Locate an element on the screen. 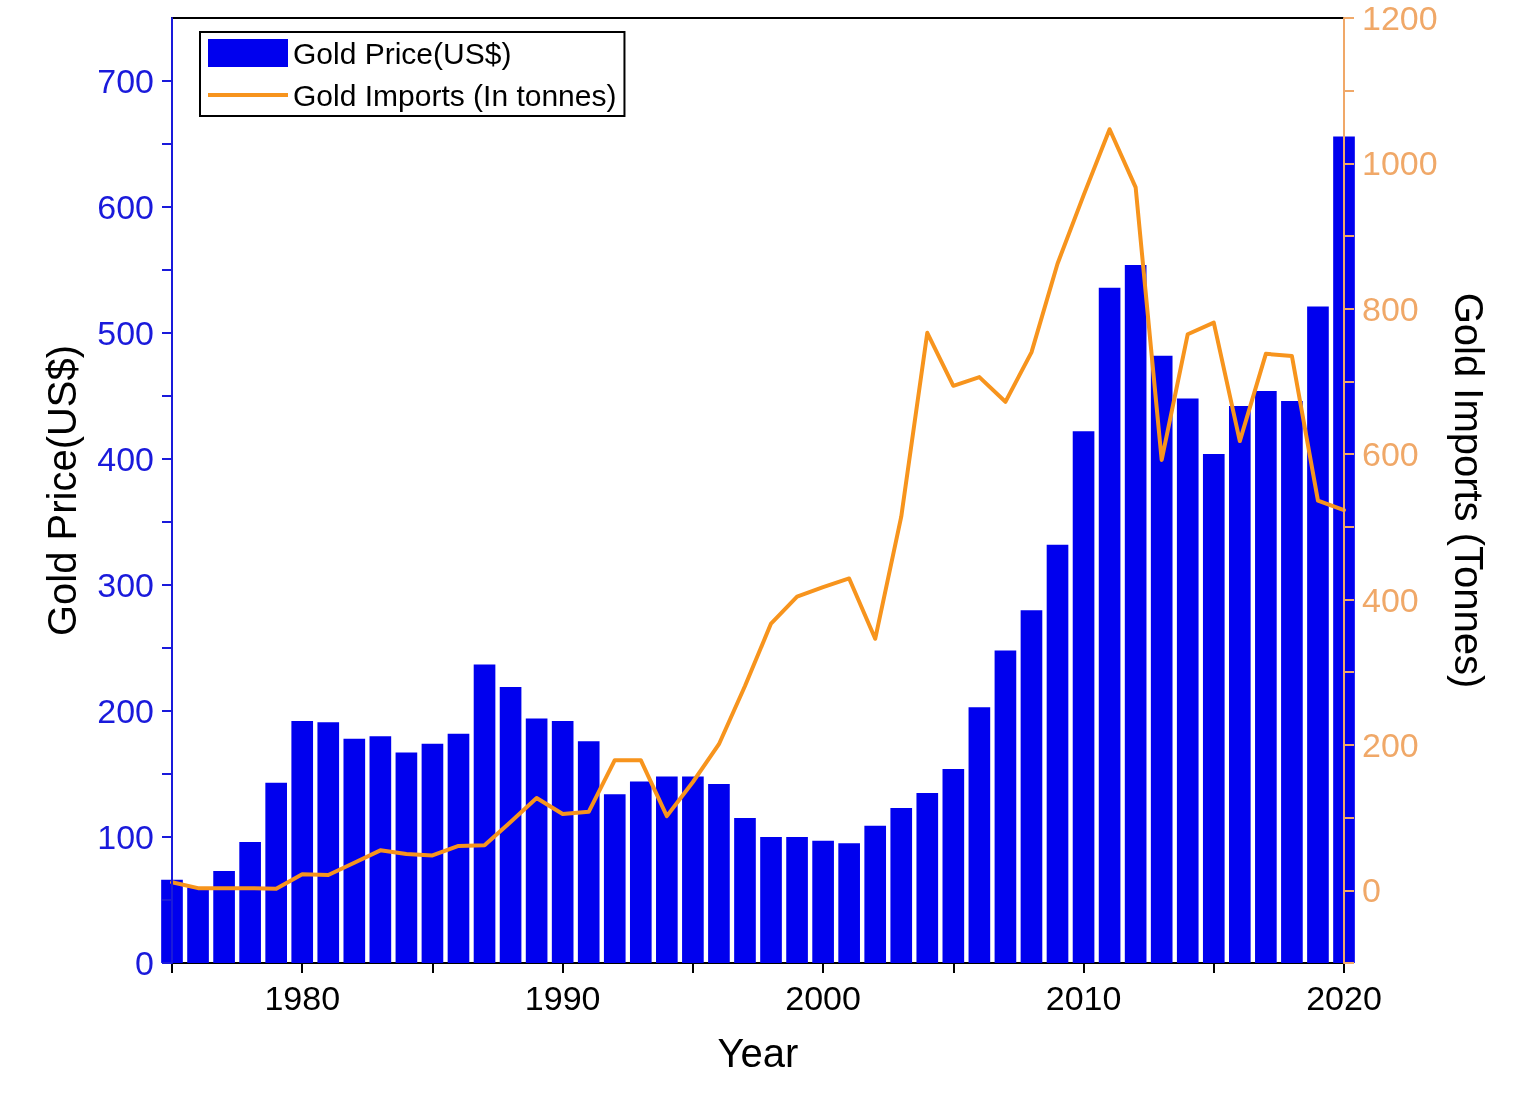 This screenshot has height=1105, width=1530. y-tick-label: 0 is located at coordinates (144, 963).